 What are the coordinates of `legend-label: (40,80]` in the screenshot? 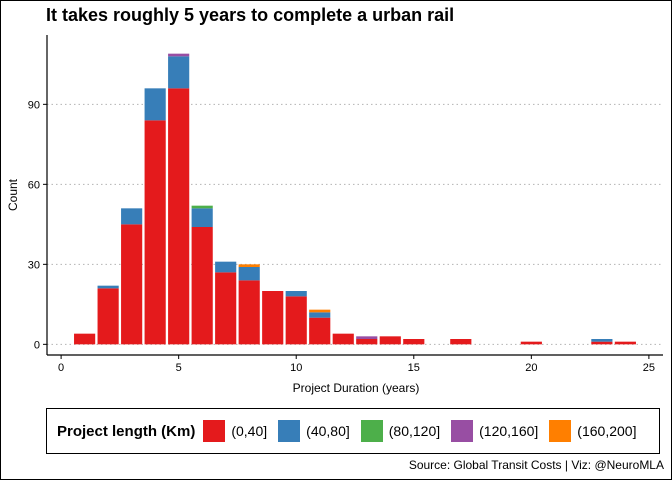 It's located at (328, 431).